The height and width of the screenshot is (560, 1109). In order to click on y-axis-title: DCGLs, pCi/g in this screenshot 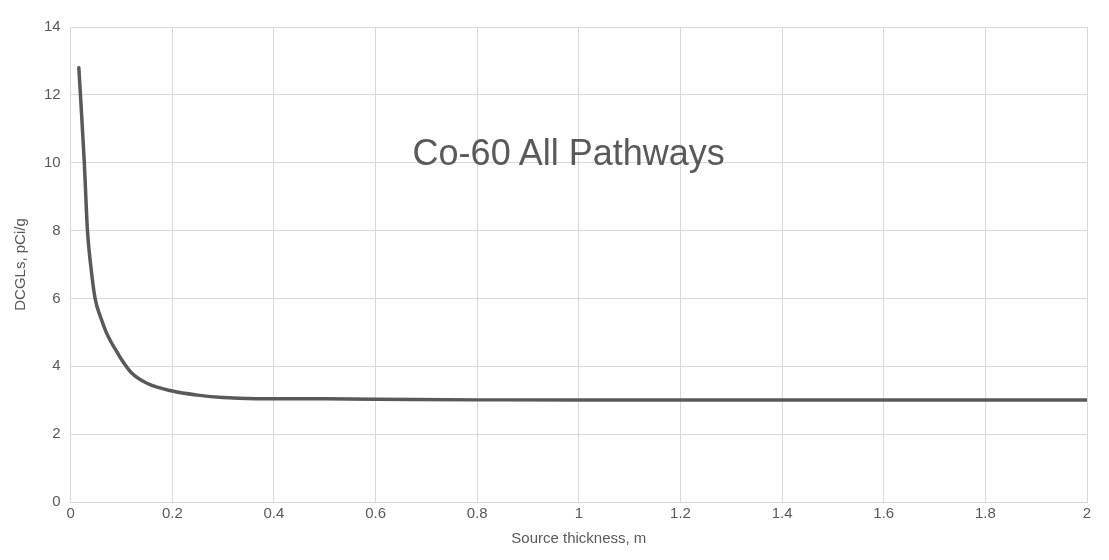, I will do `click(20, 264)`.